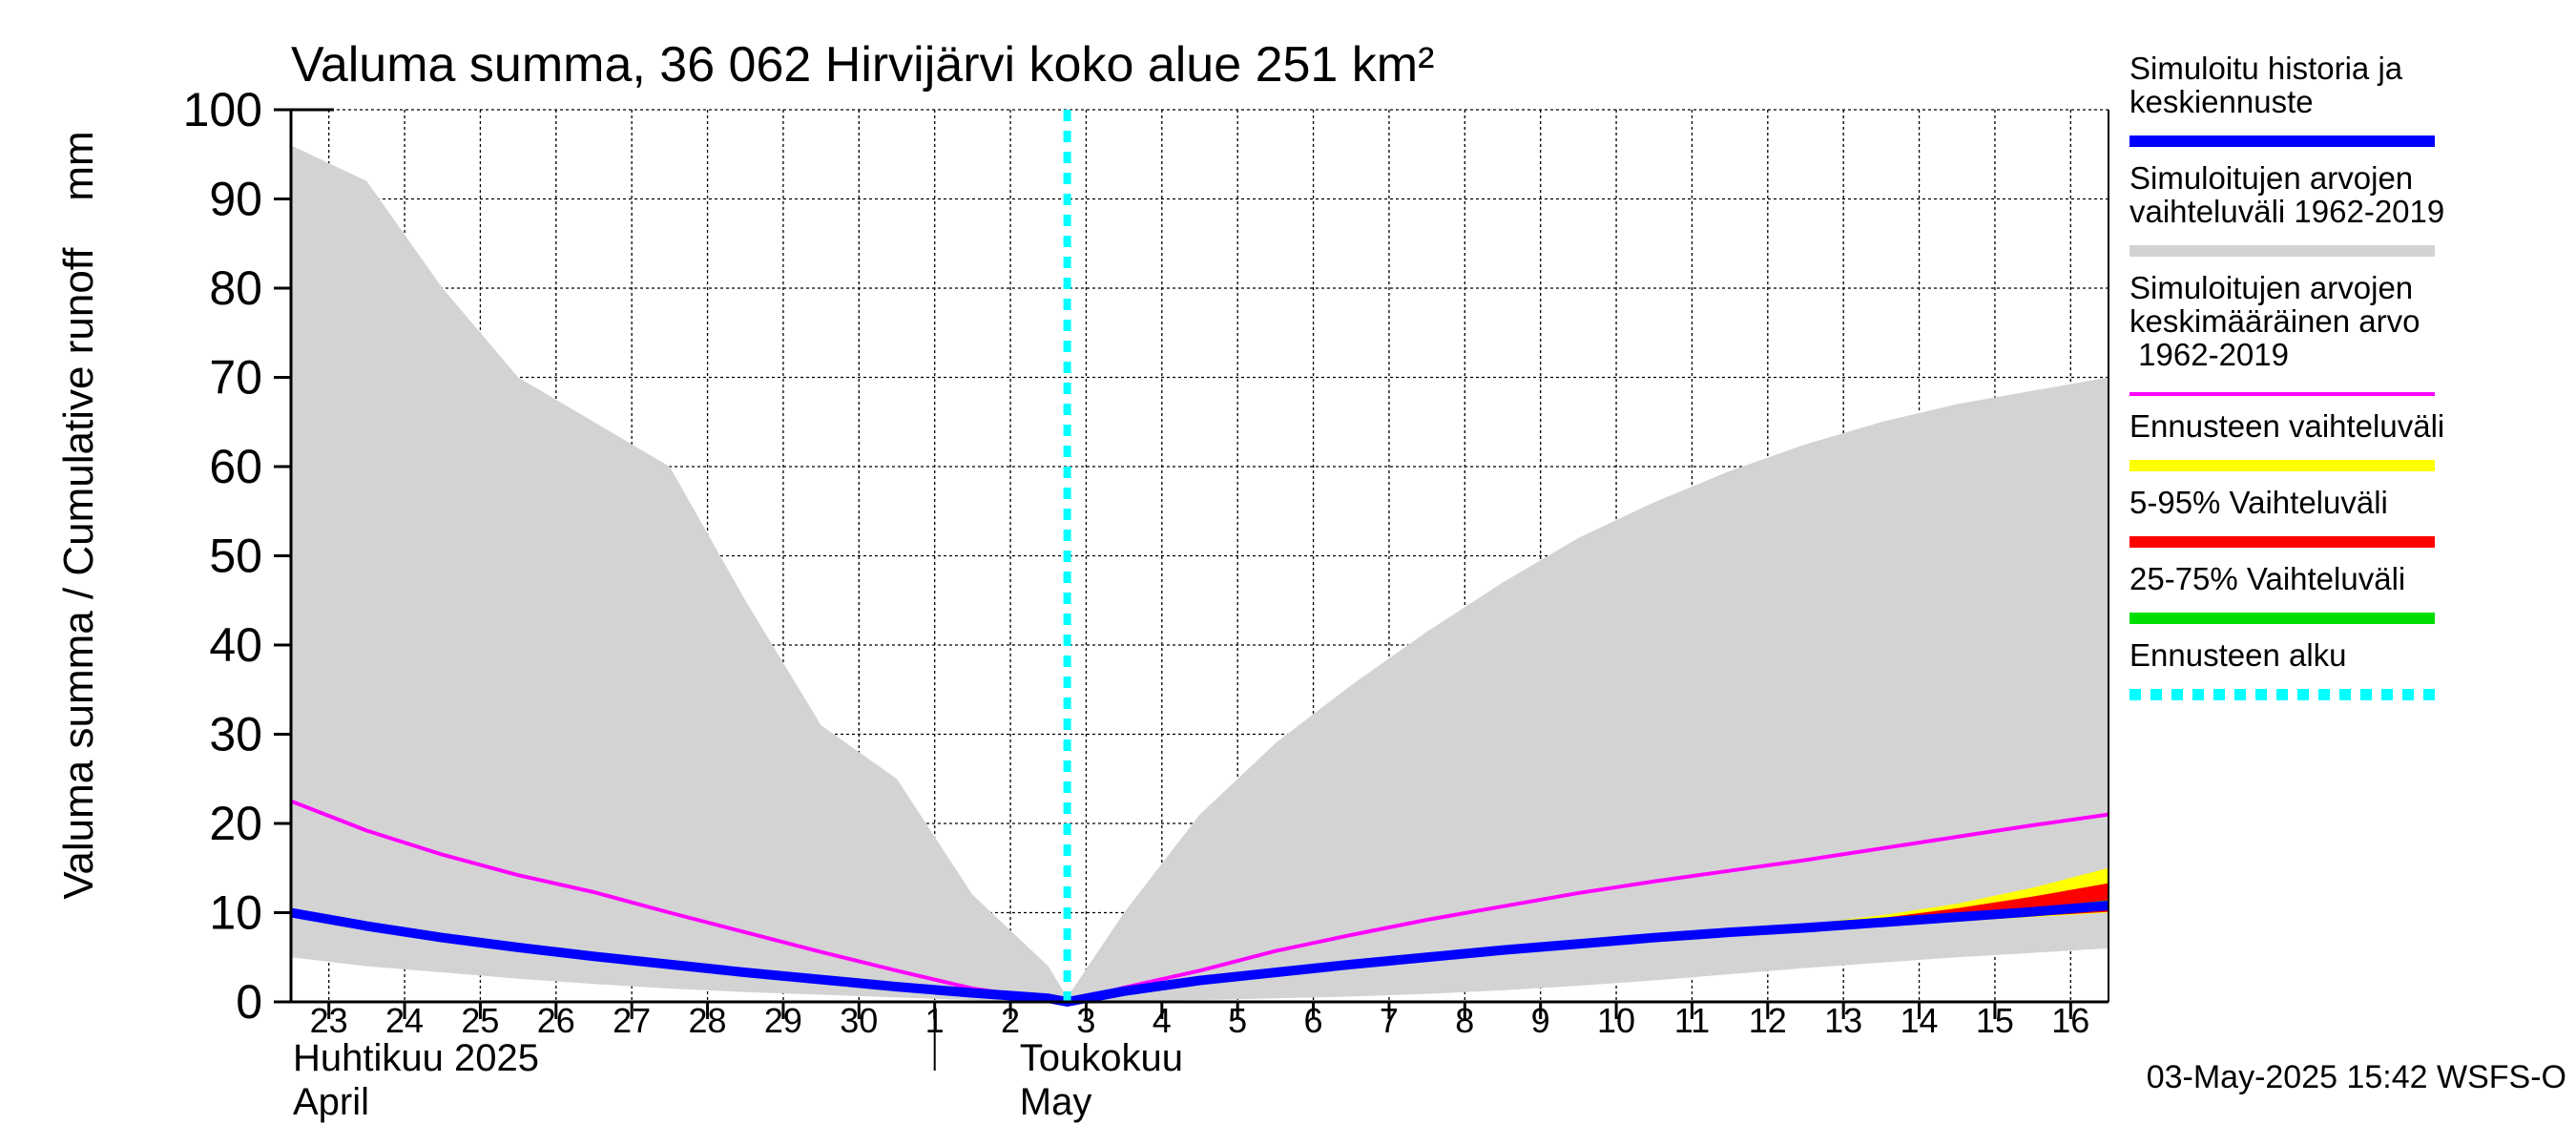 The width and height of the screenshot is (2576, 1145). Describe the element at coordinates (480, 1021) in the screenshot. I see `x-tick-label-2025-04-25: 25` at that location.